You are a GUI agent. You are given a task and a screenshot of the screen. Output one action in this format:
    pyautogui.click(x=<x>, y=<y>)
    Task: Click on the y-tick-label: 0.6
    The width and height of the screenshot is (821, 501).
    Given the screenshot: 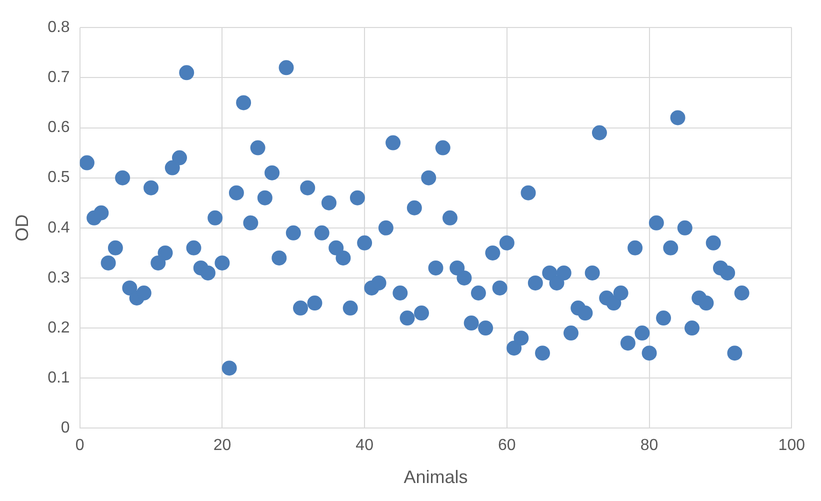 What is the action you would take?
    pyautogui.click(x=59, y=127)
    